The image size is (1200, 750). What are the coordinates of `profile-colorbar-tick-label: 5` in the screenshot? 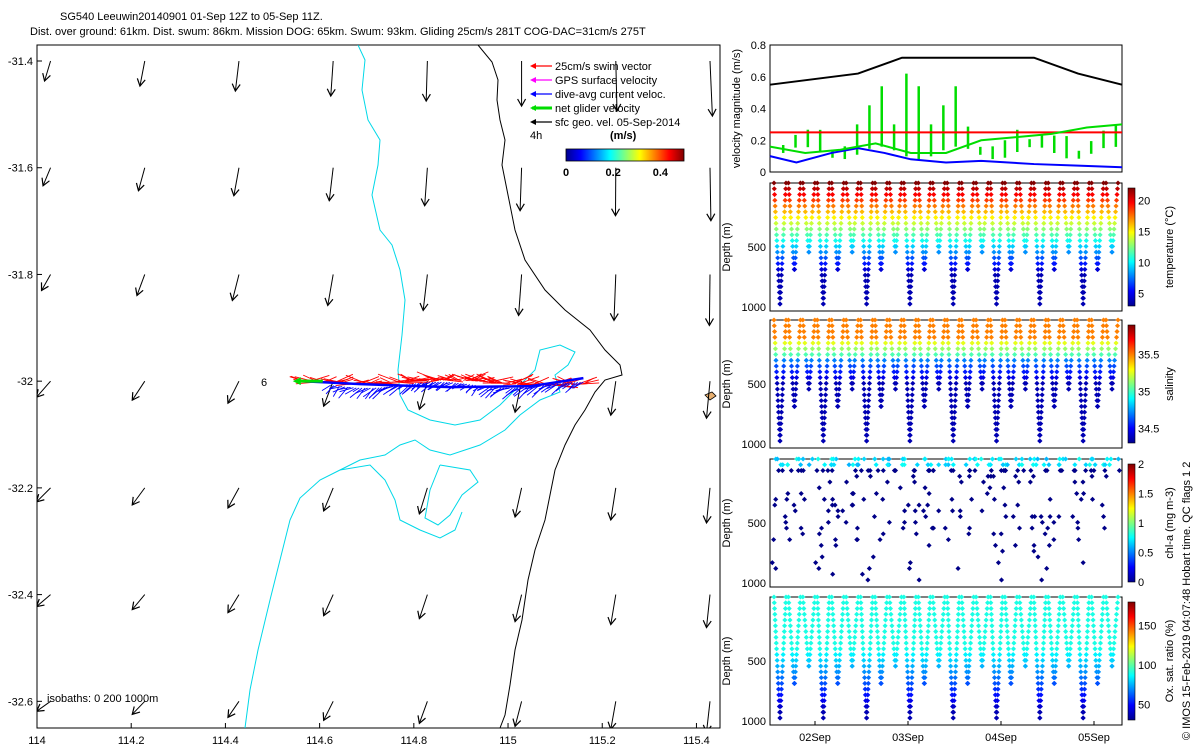 It's located at (1141, 295).